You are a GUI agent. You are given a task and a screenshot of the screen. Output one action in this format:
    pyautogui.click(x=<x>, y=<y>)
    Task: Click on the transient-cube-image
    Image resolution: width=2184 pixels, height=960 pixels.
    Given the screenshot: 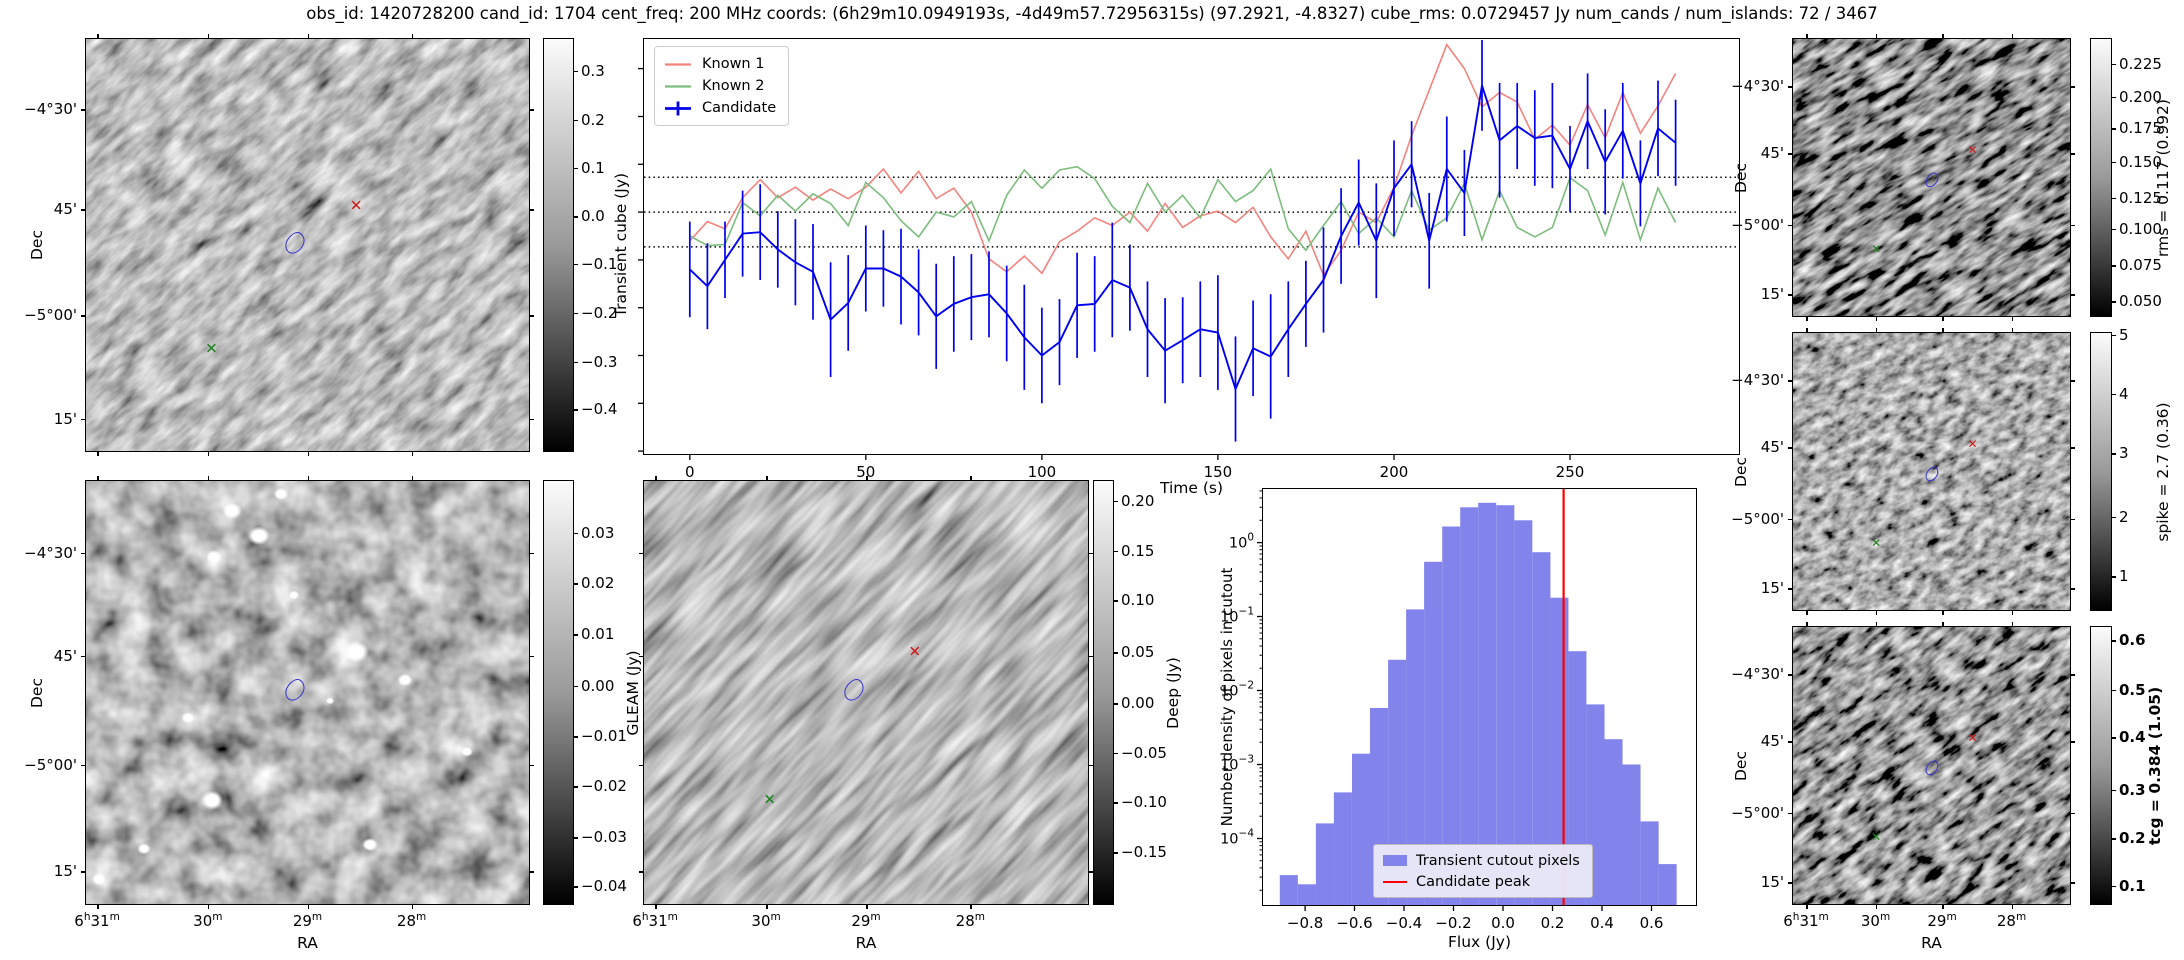 What is the action you would take?
    pyautogui.click(x=307, y=245)
    